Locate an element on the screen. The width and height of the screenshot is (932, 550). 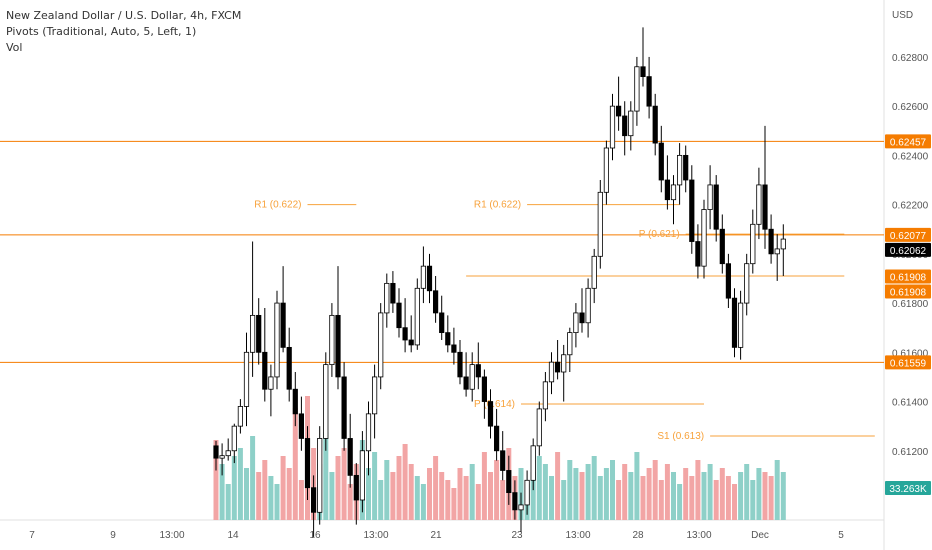
price-badge-label: 0.62077 is located at coordinates (908, 236).